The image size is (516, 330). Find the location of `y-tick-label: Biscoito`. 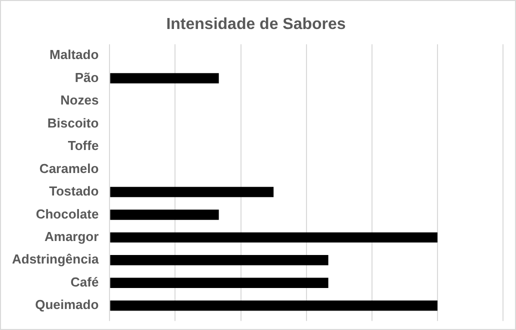

y-tick-label: Biscoito is located at coordinates (73, 122).